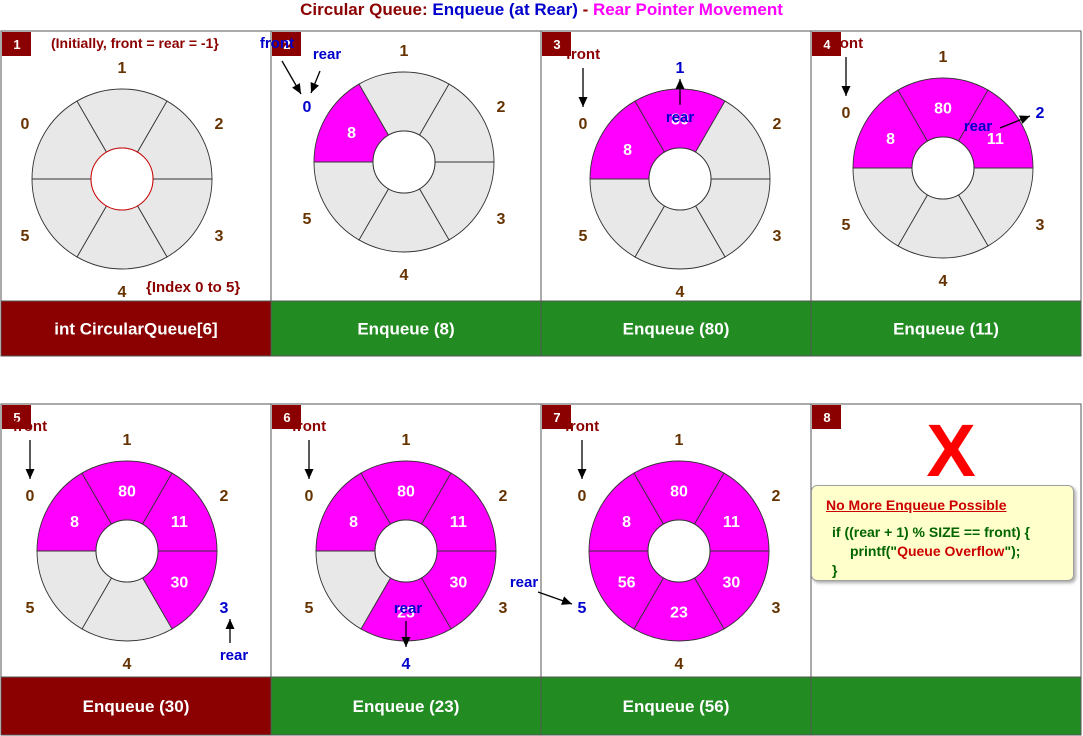  What do you see at coordinates (680, 68) in the screenshot?
I see `panel-3-index-1: 1` at bounding box center [680, 68].